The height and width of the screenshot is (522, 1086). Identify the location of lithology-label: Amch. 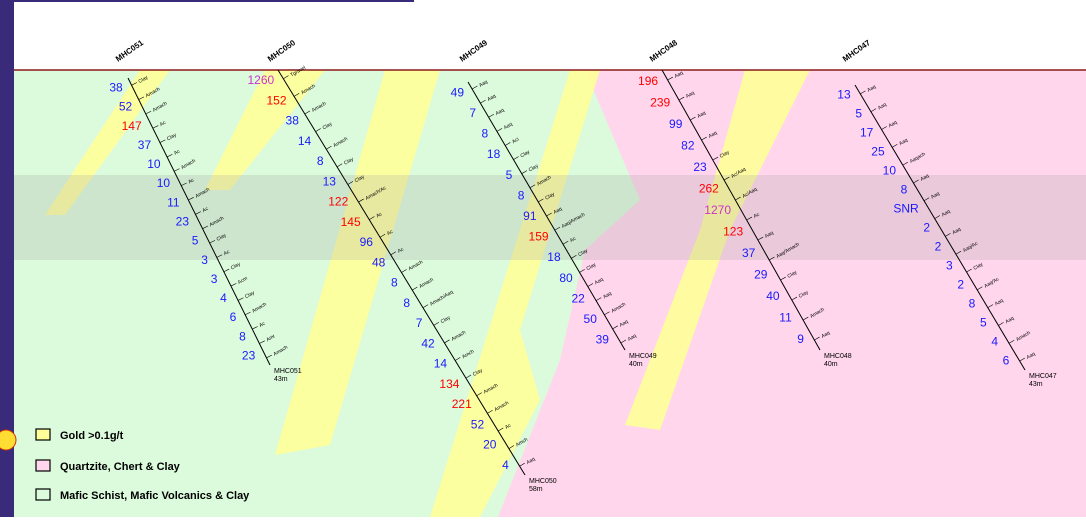
(522, 443).